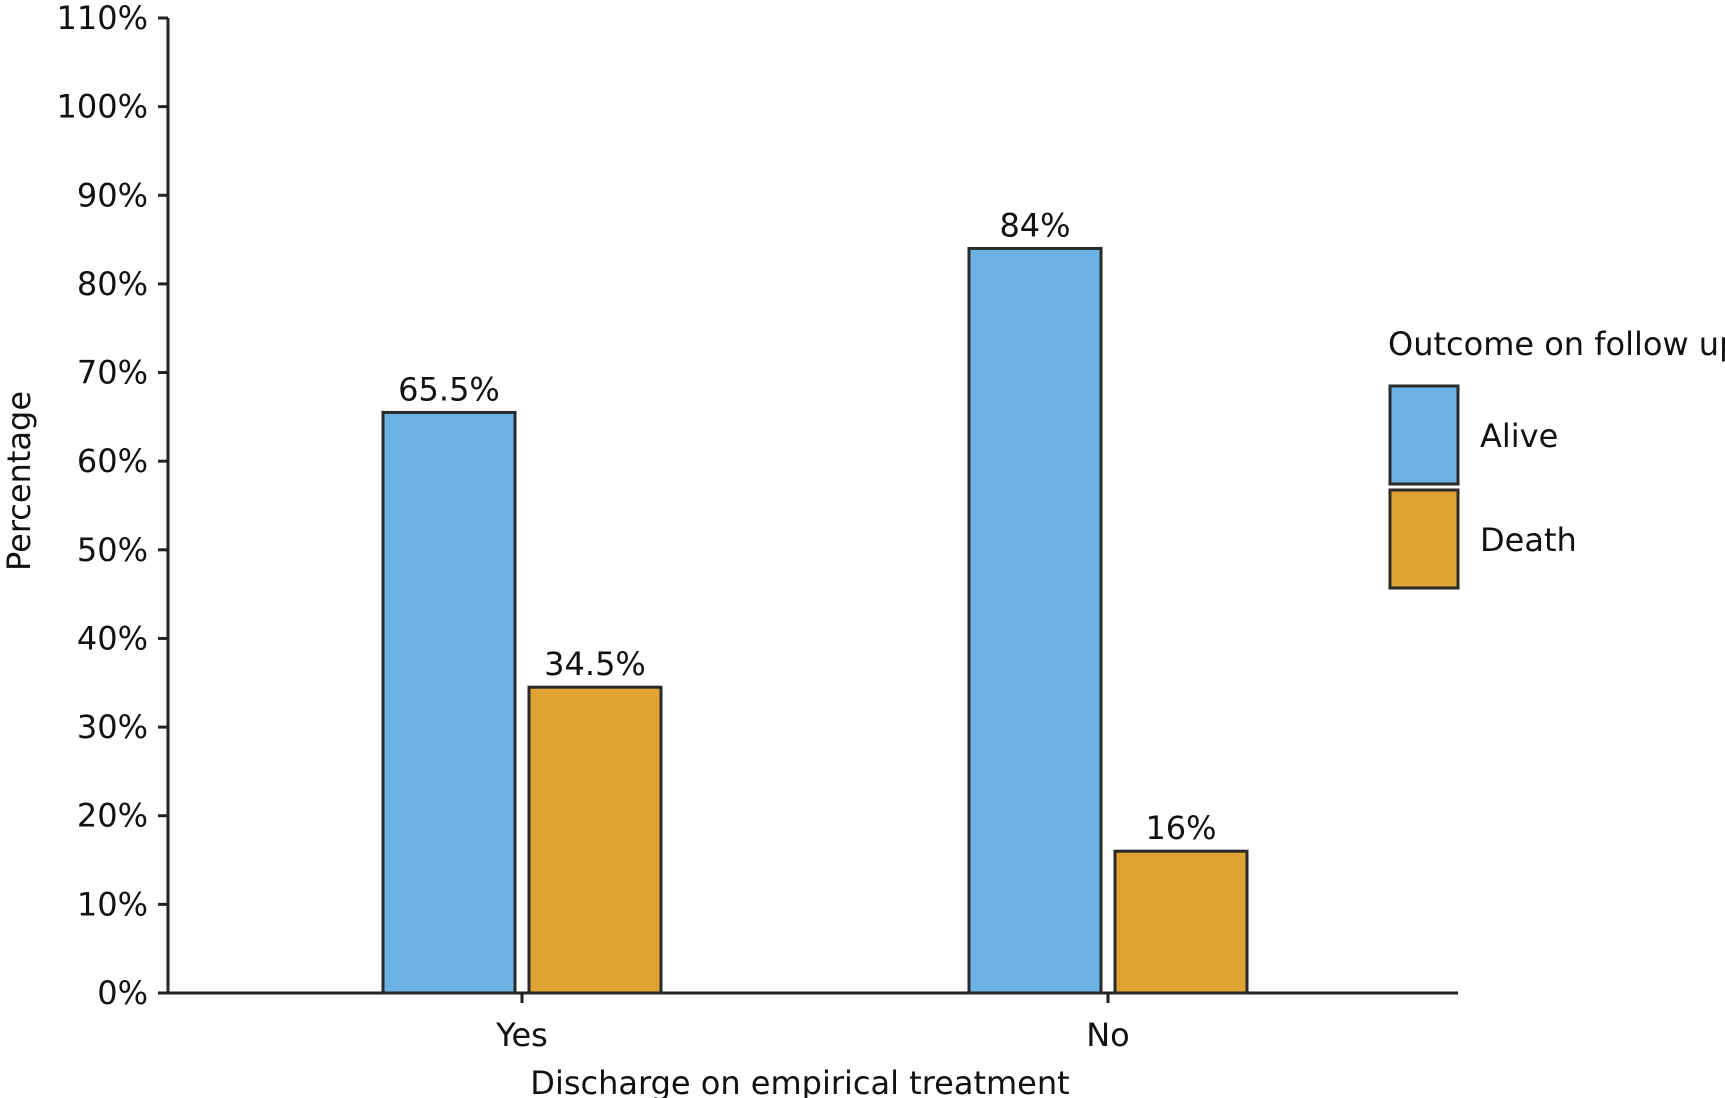  Describe the element at coordinates (1482, 487) in the screenshot. I see `legend-items: Alive Death` at that location.